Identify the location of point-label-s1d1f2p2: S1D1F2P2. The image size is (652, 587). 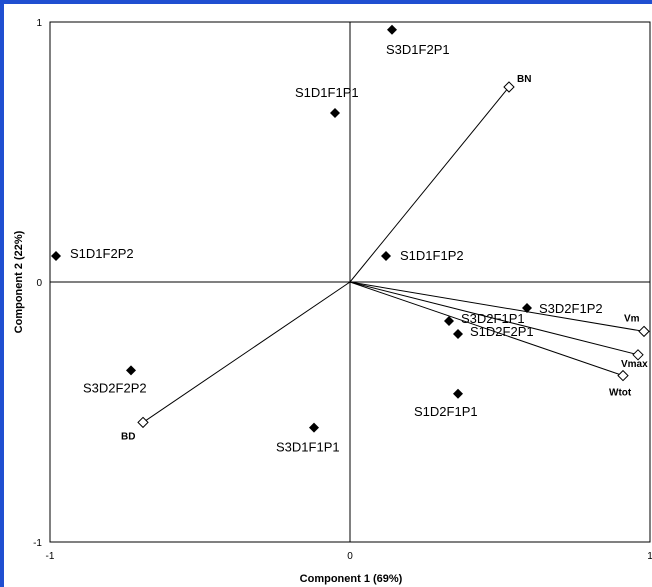
(102, 253).